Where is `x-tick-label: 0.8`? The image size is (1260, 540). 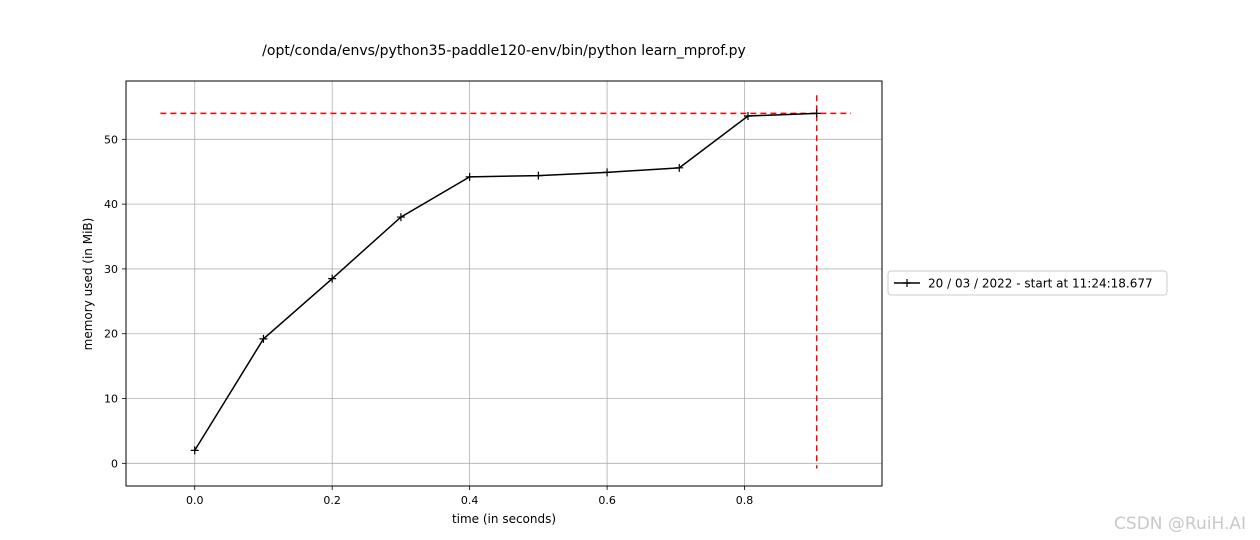 x-tick-label: 0.8 is located at coordinates (745, 500).